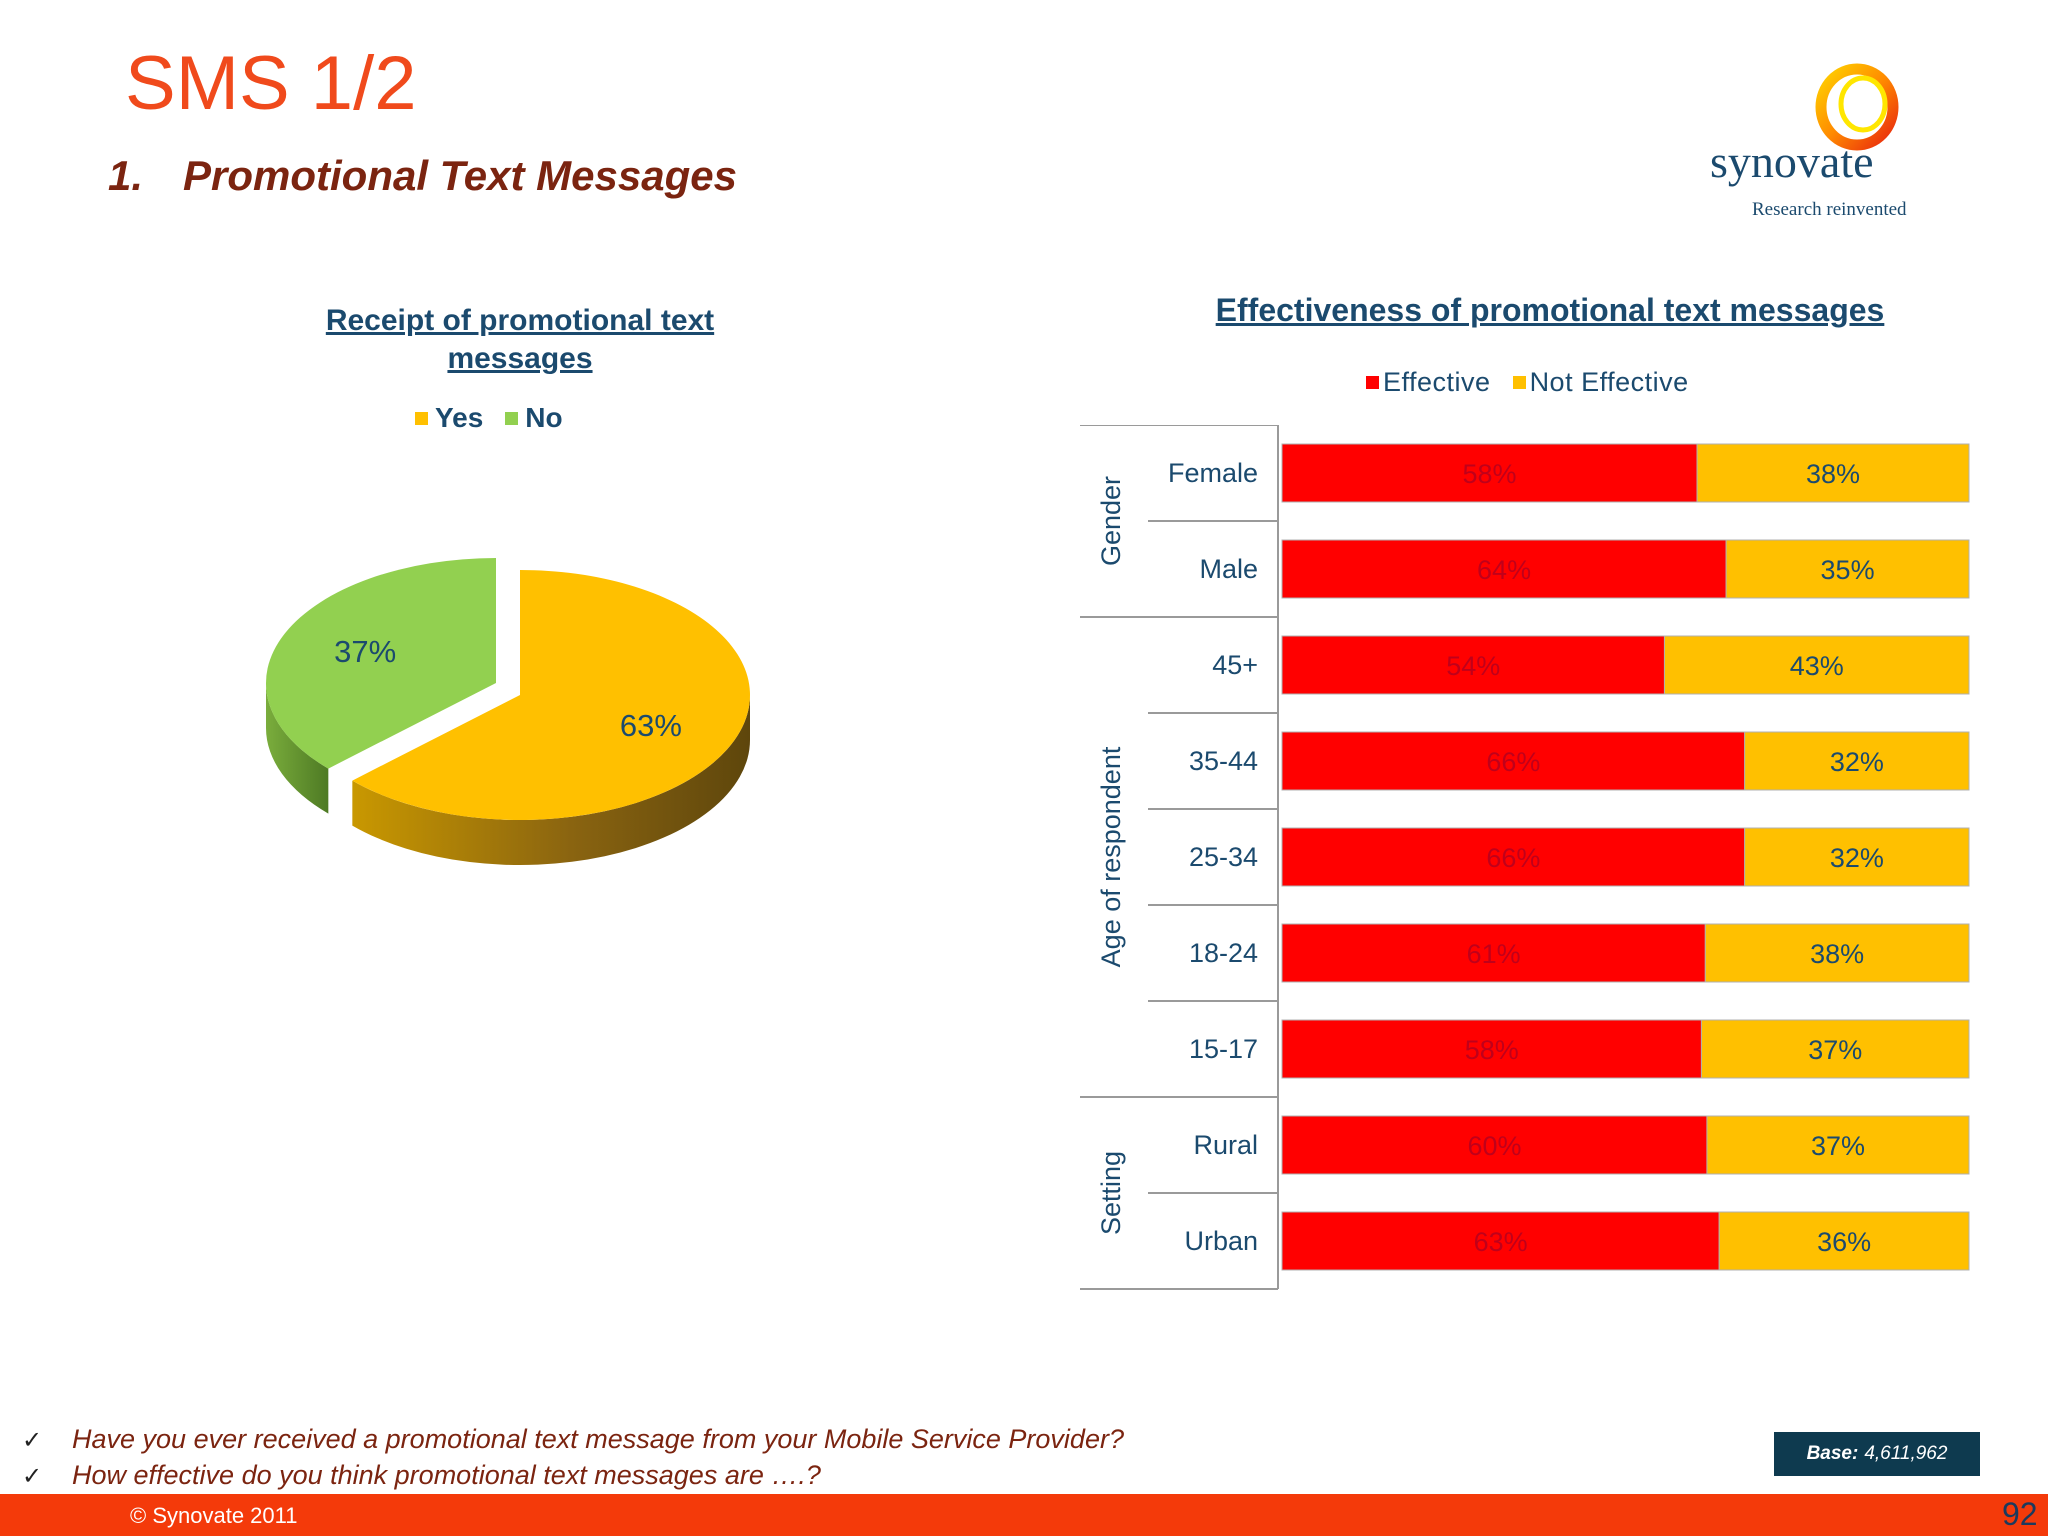 The image size is (2048, 1536). I want to click on pie-slice-yes: 63%, so click(551, 717).